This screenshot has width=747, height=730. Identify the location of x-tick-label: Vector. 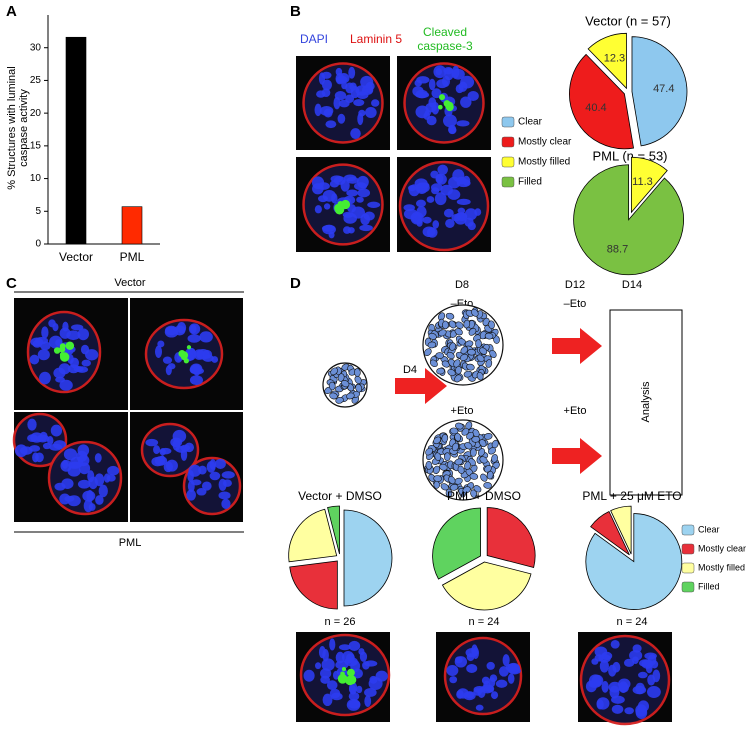
(76, 257).